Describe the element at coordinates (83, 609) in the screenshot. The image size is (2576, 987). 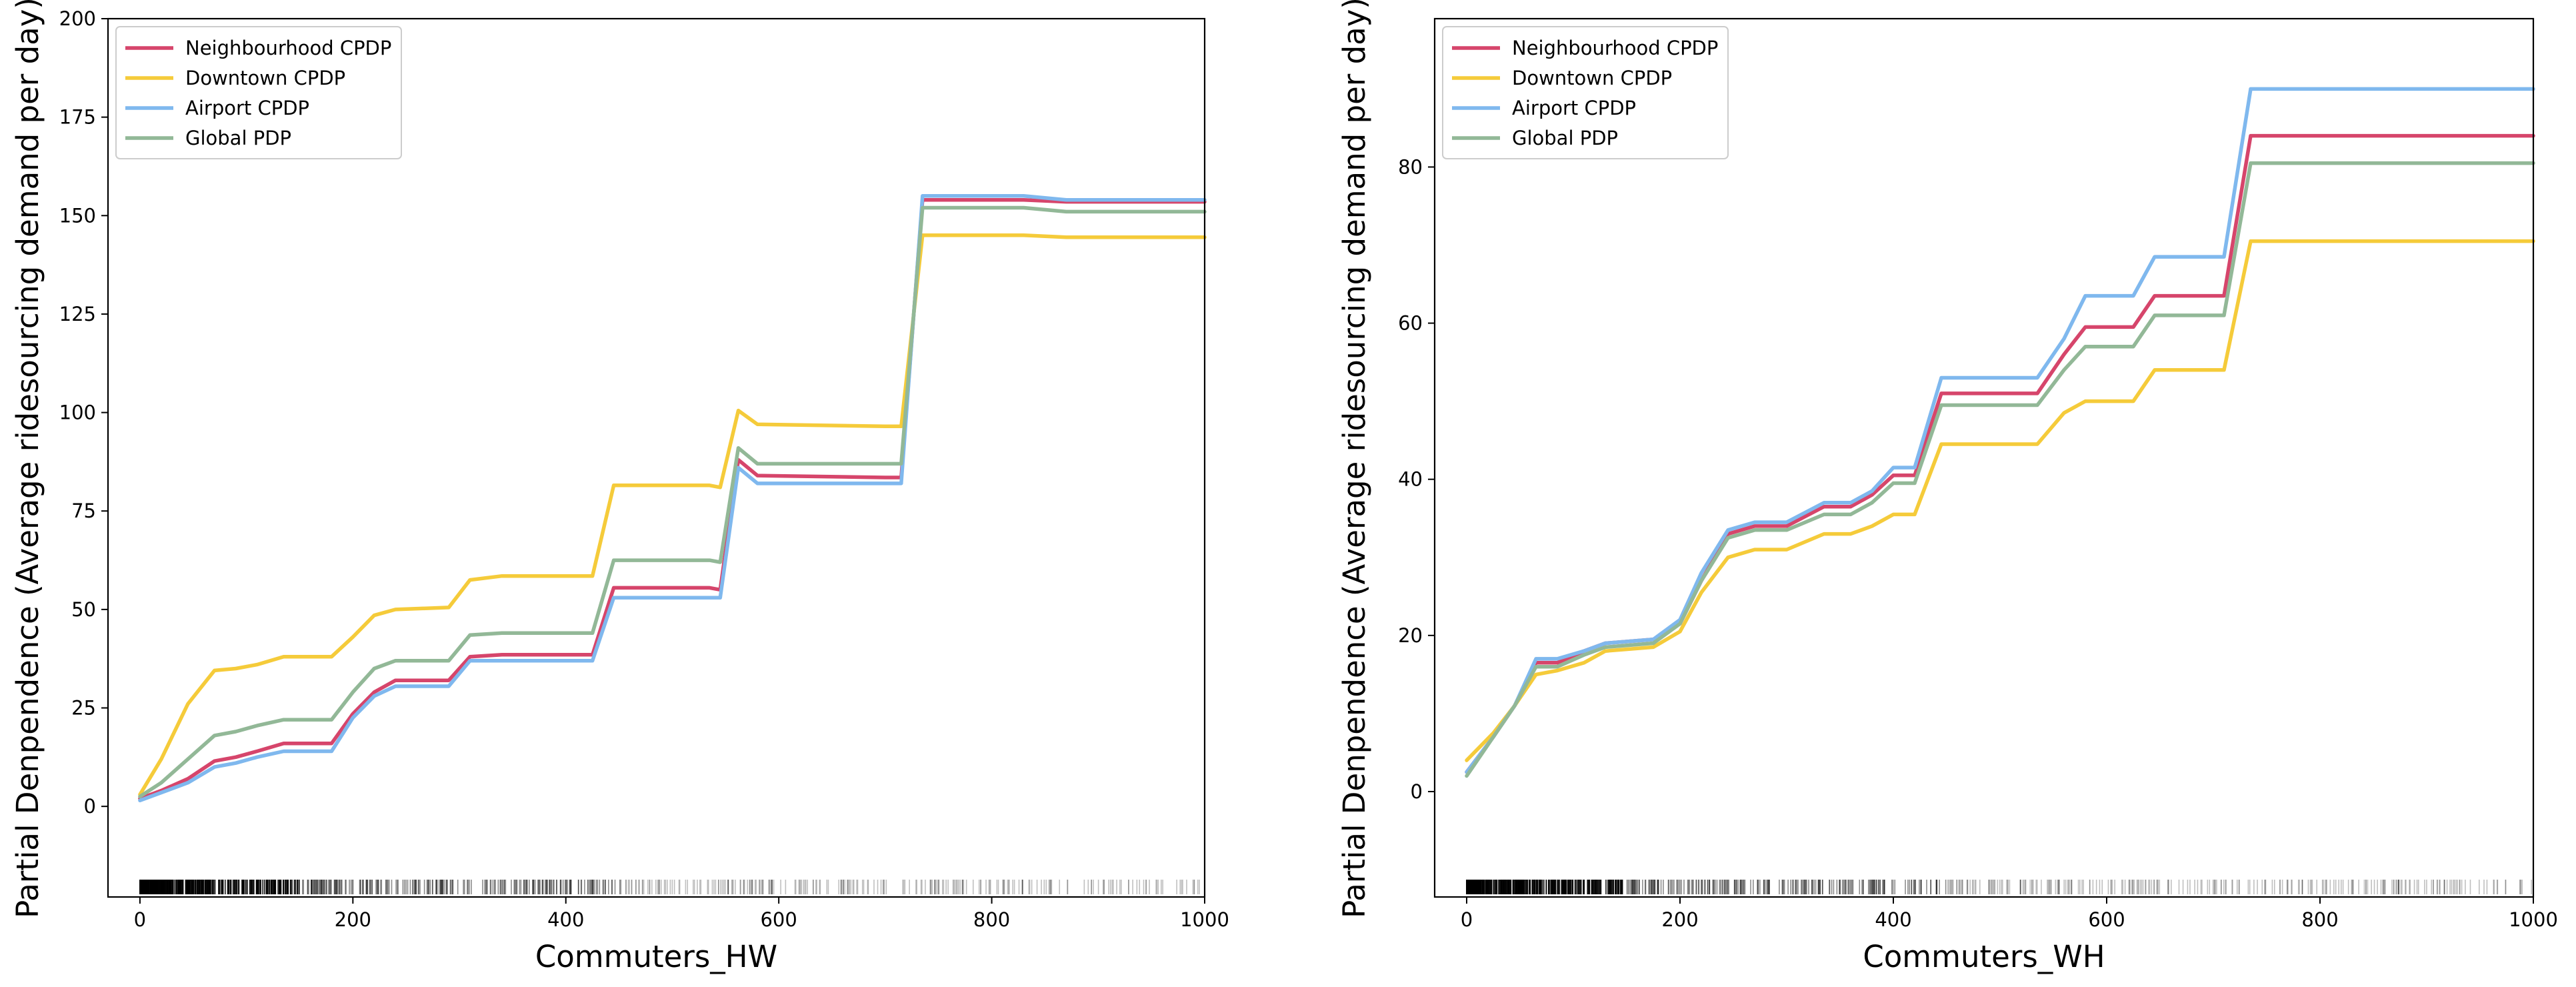
I see `y-tick-label: 50` at that location.